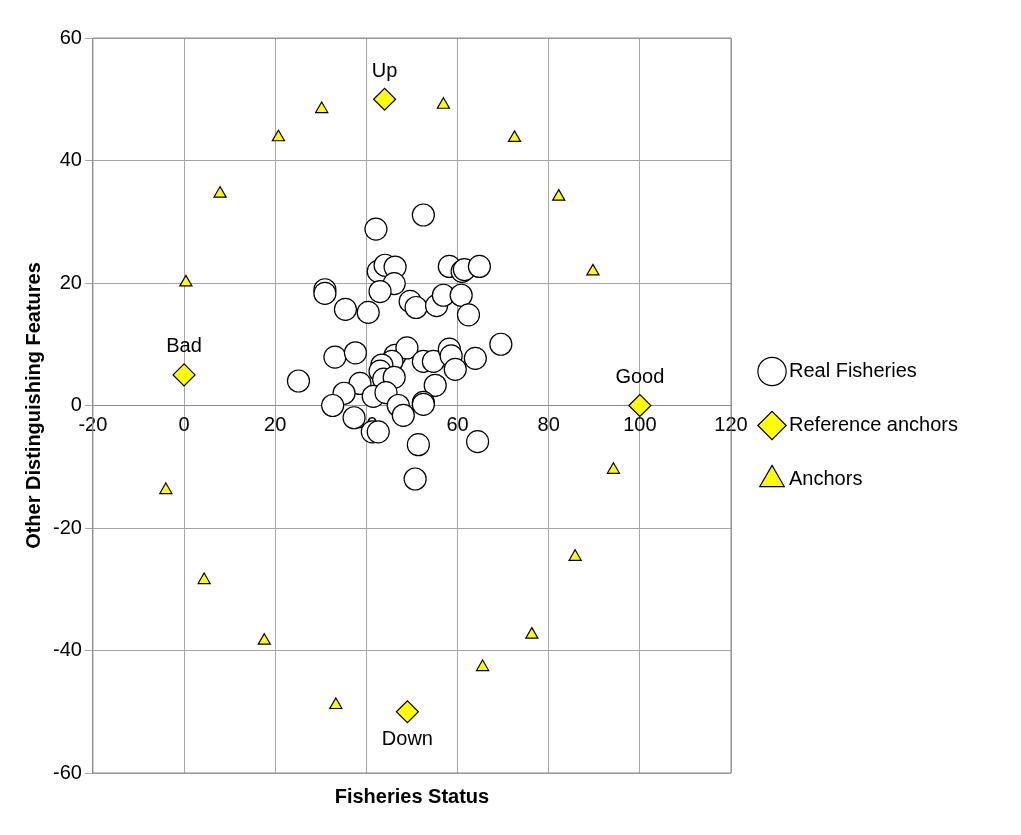 The image size is (1021, 835). I want to click on annotation: Good, so click(640, 376).